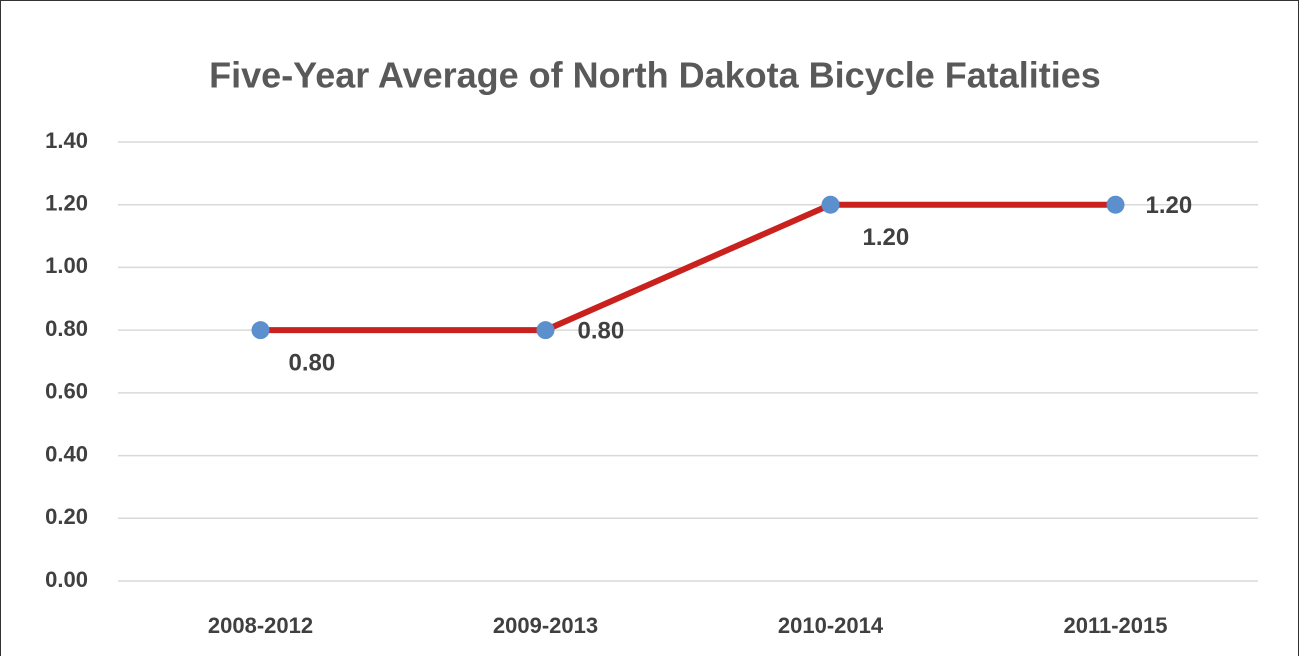  Describe the element at coordinates (260, 625) in the screenshot. I see `x-tick-label: 2008-2012` at that location.